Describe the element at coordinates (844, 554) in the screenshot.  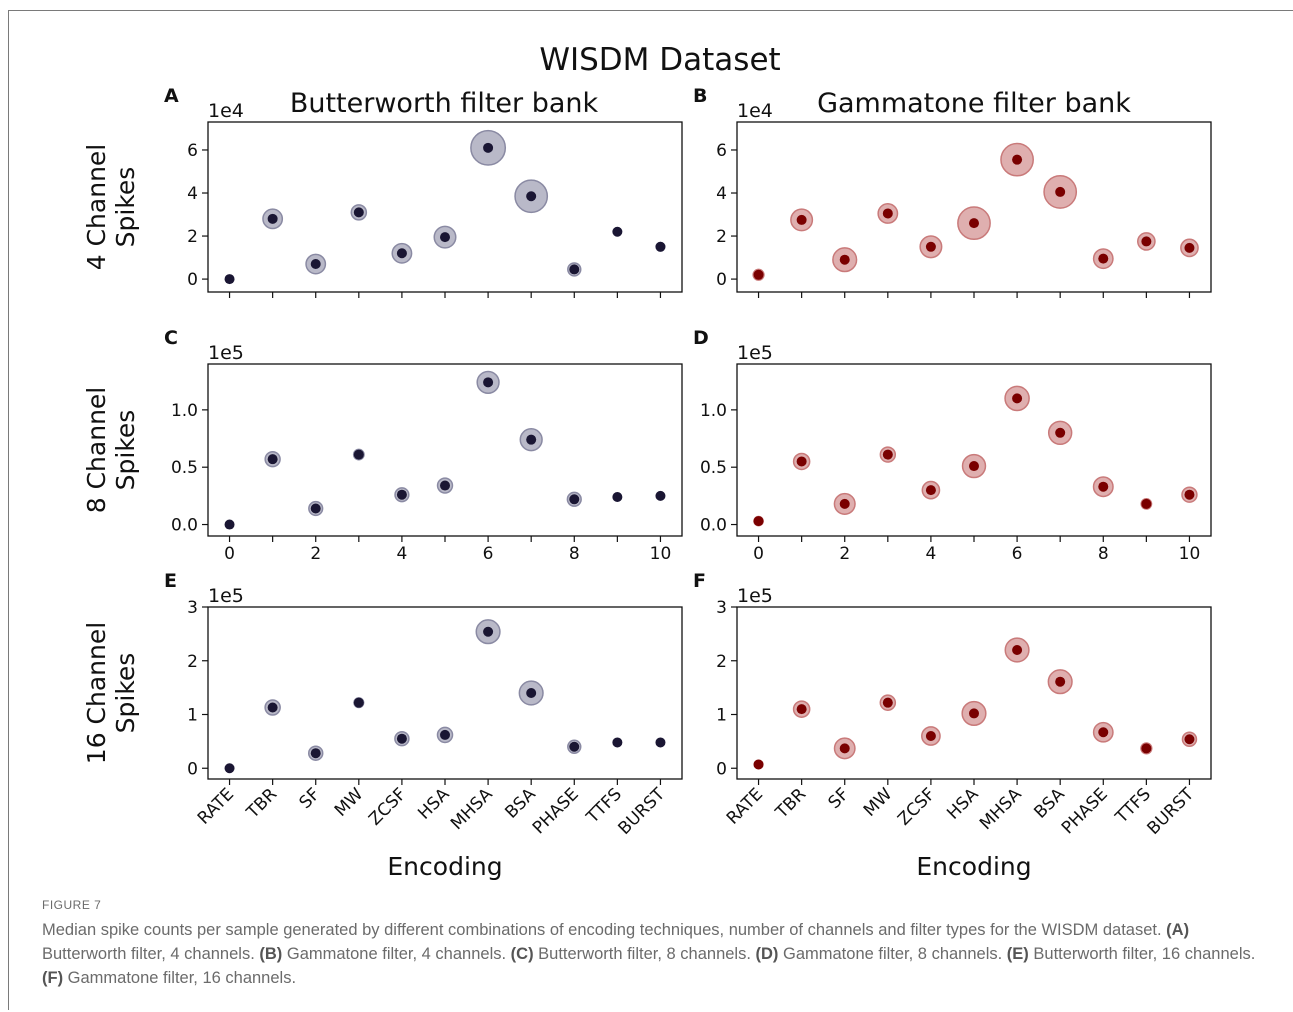
I see `x-tick-label-numeric: 2` at that location.